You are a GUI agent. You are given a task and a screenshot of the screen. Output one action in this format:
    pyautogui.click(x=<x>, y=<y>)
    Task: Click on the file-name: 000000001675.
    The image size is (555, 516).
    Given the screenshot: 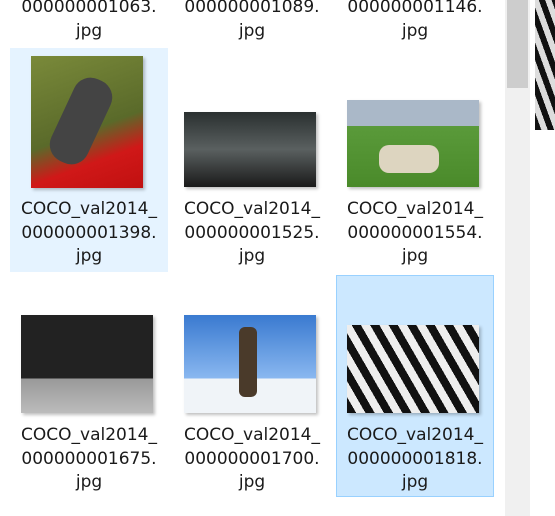 What is the action you would take?
    pyautogui.click(x=89, y=458)
    